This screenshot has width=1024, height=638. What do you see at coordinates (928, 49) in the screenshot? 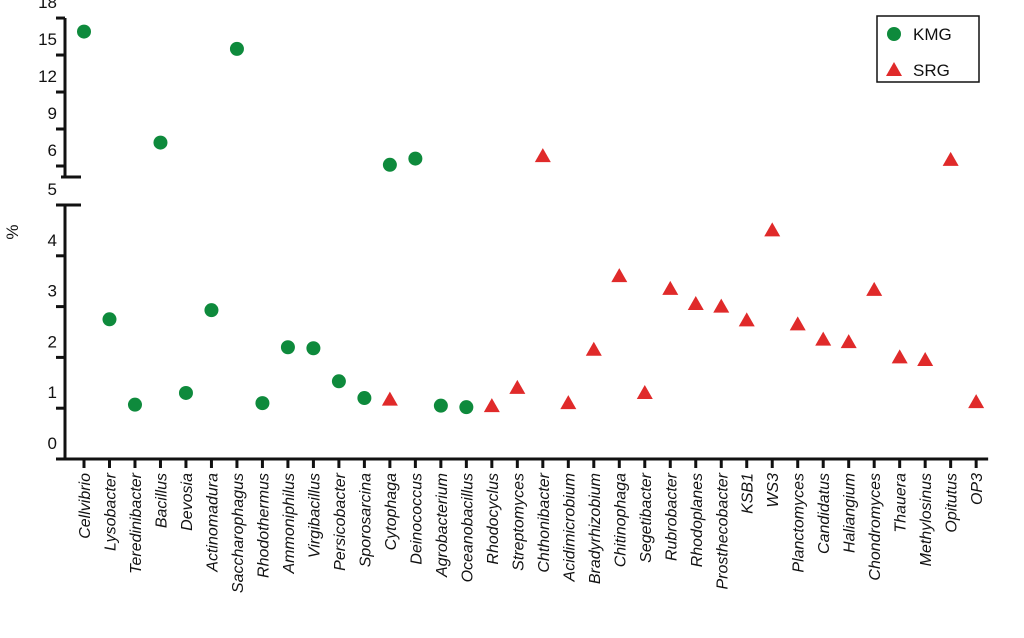
I see `legend: KMG SRG` at bounding box center [928, 49].